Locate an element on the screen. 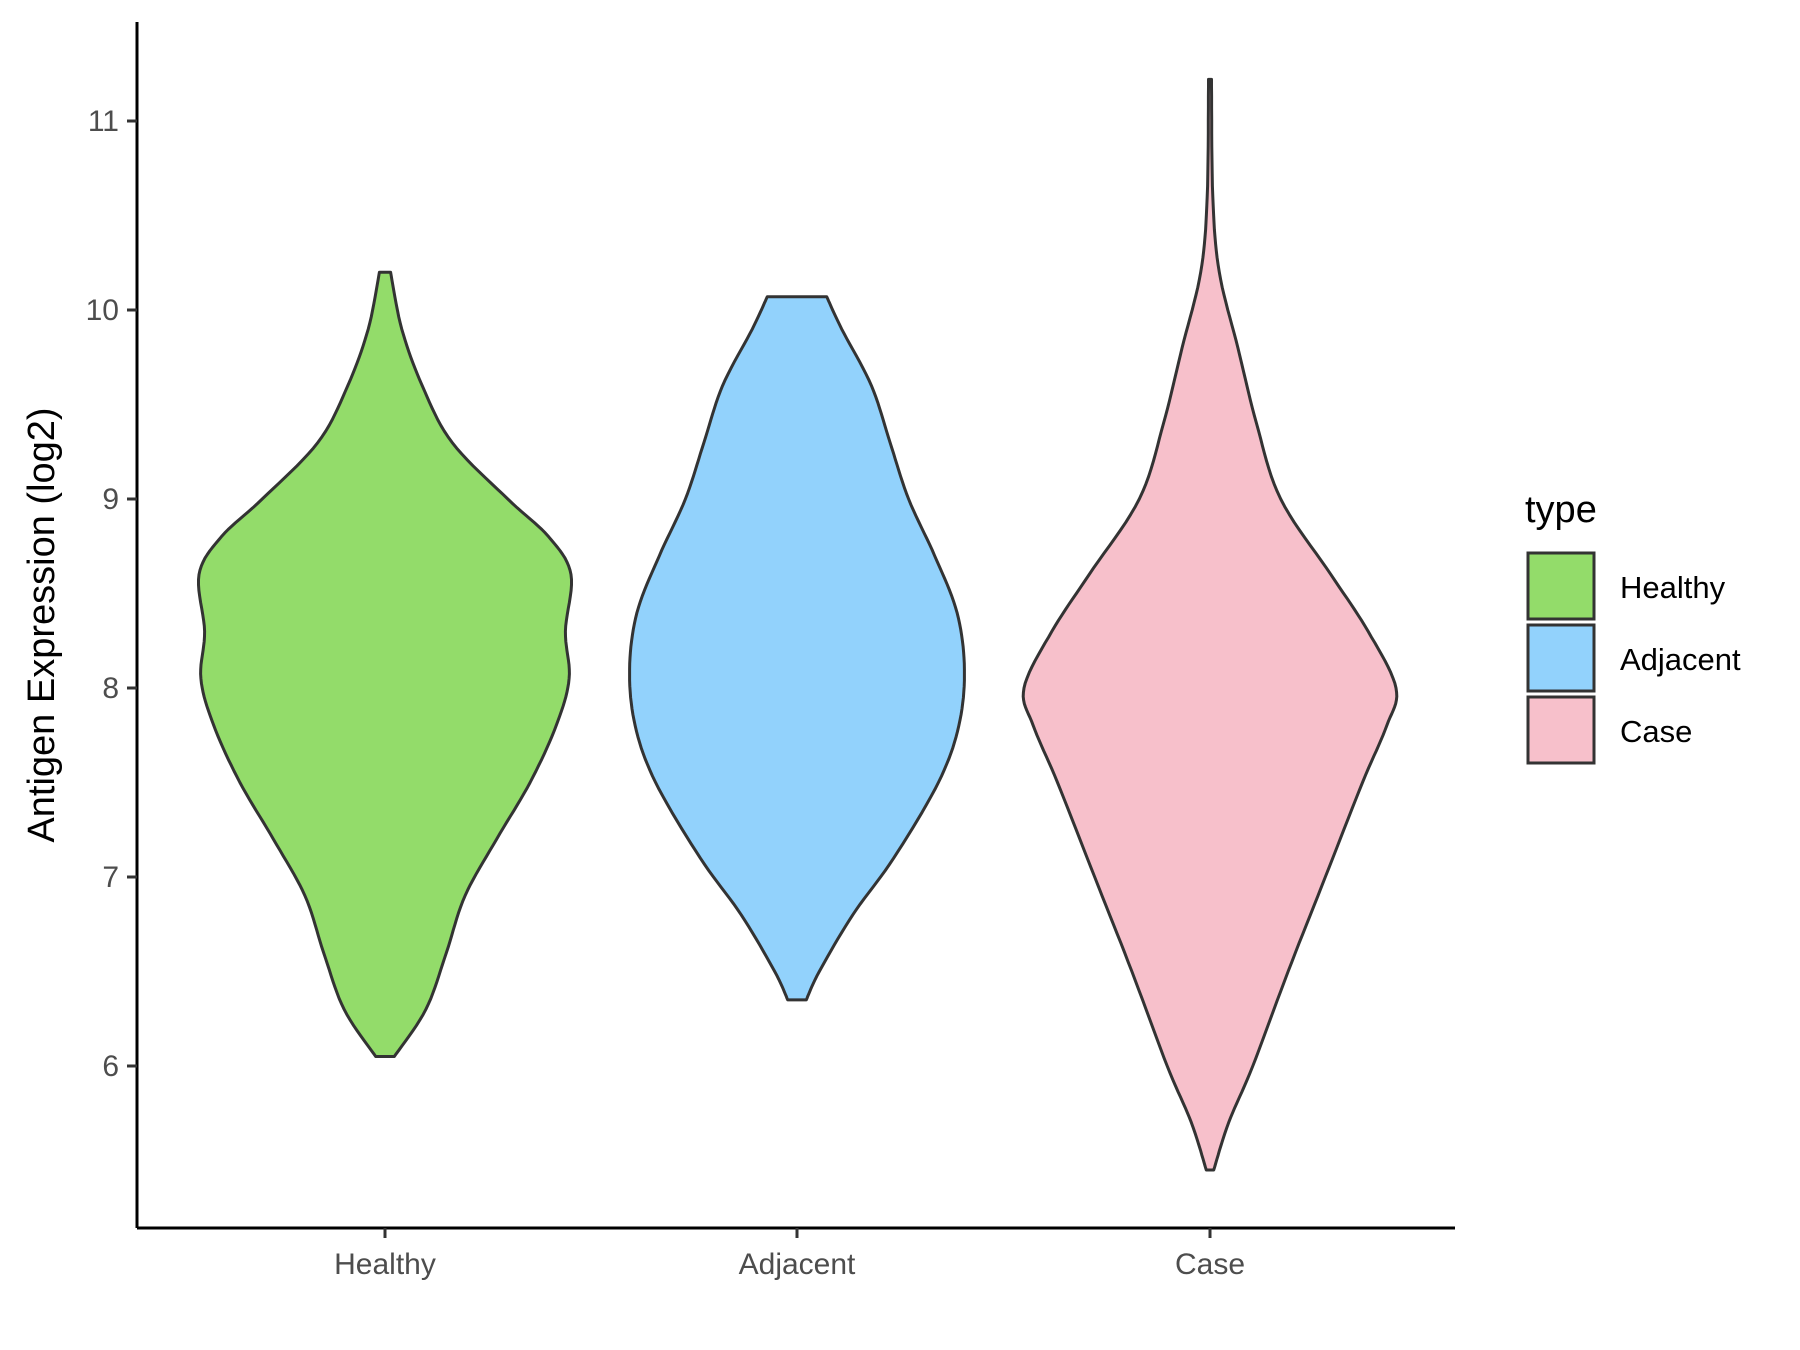 The width and height of the screenshot is (1800, 1350). y-axis-title: Antigen Expression (log2) is located at coordinates (42, 624).